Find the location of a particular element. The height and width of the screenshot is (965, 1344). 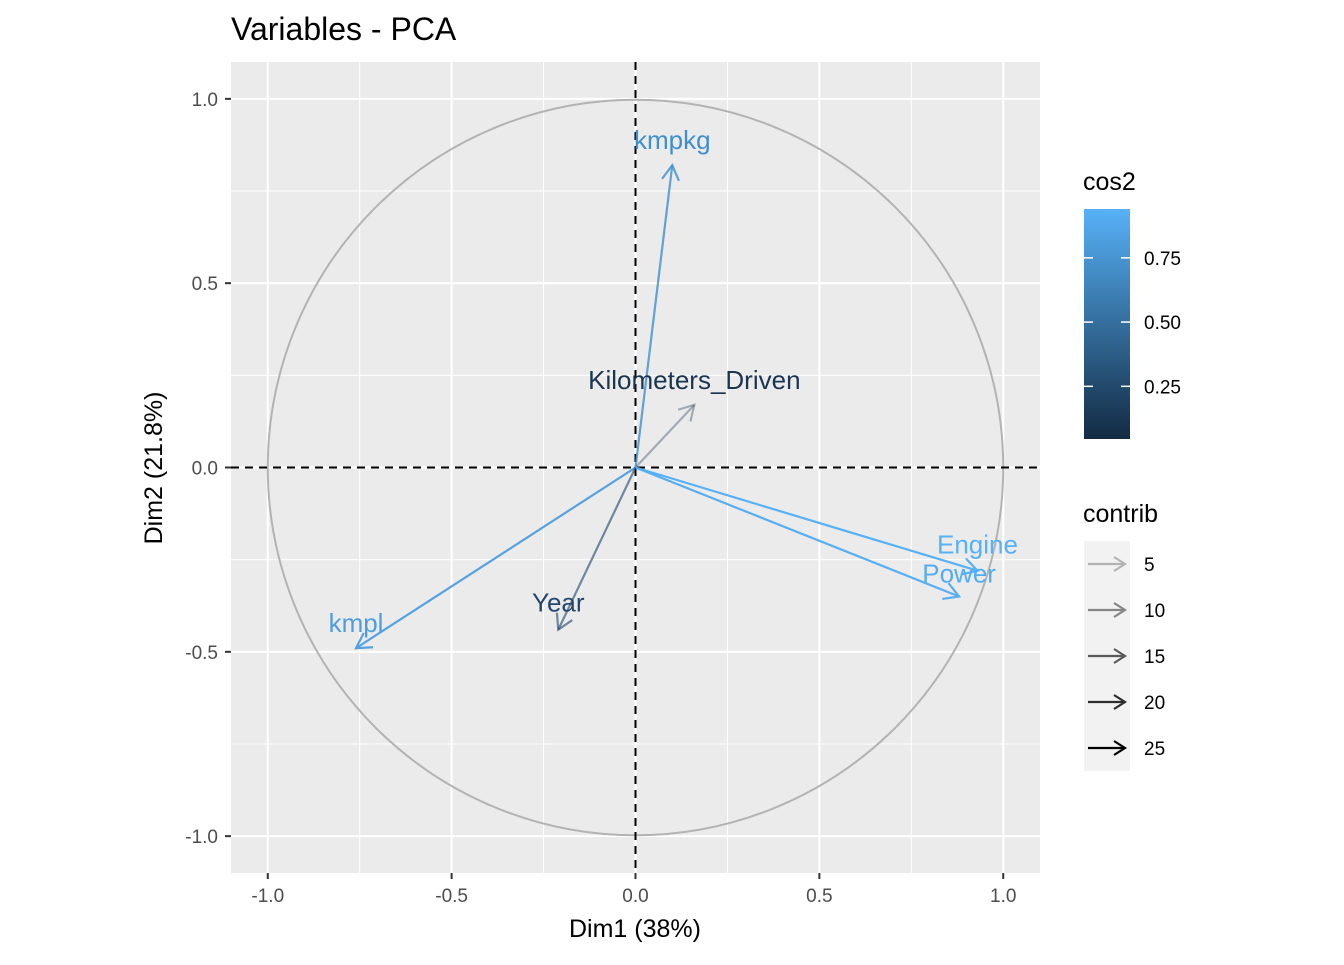

legend-contrib-key: 25 is located at coordinates (1126, 749).